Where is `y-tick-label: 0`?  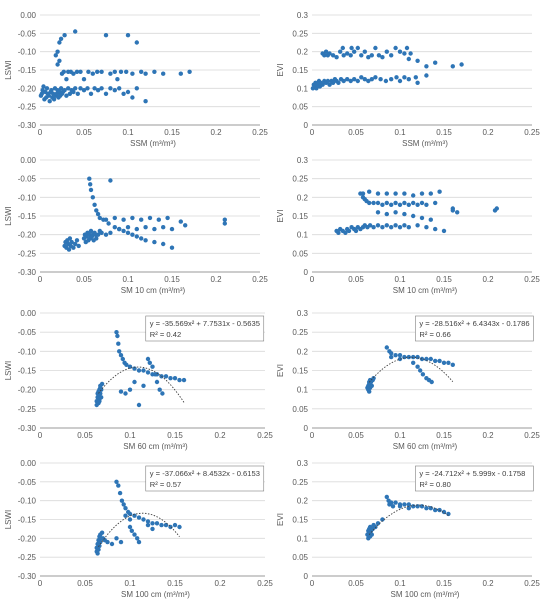
y-tick-label: 0 is located at coordinates (306, 428).